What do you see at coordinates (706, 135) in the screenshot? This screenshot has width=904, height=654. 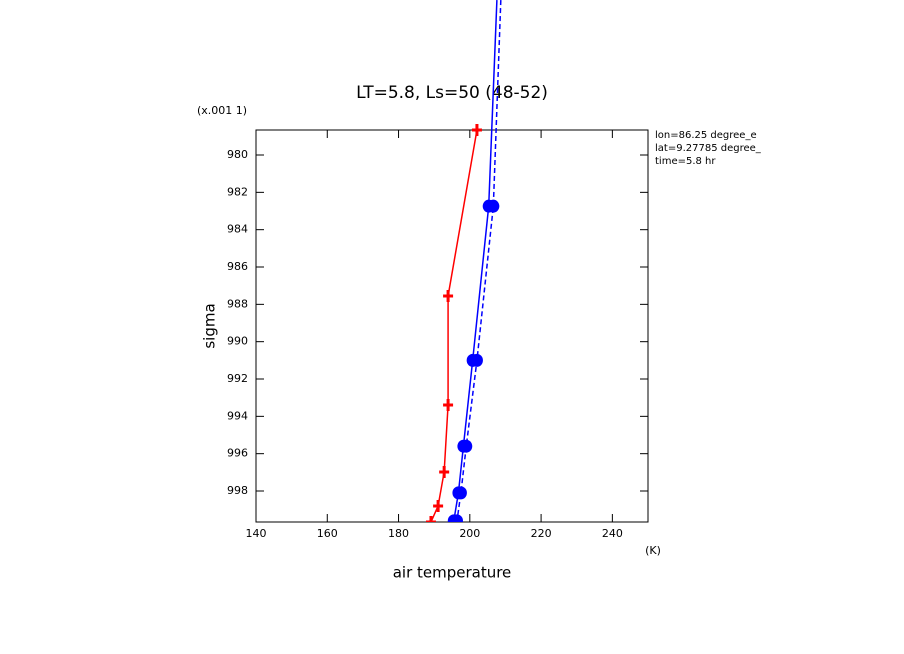 I see `annotation: lon=86.25 degree_e` at bounding box center [706, 135].